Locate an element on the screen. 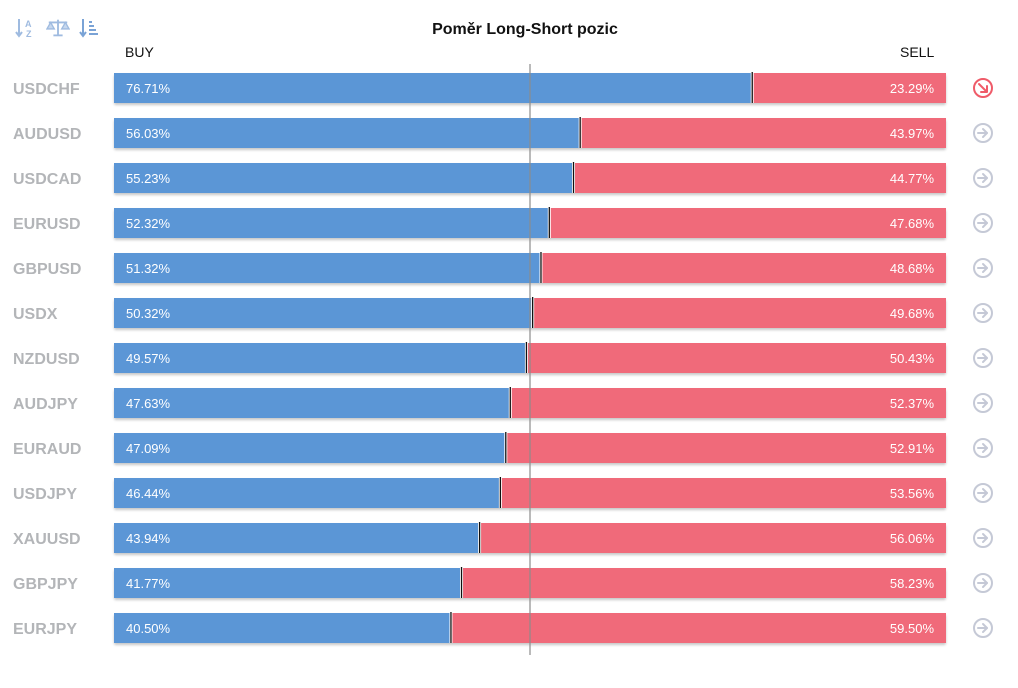 The height and width of the screenshot is (688, 1018). bar-row-euraud: EURAUD 47.09% 52.91% is located at coordinates (503, 447).